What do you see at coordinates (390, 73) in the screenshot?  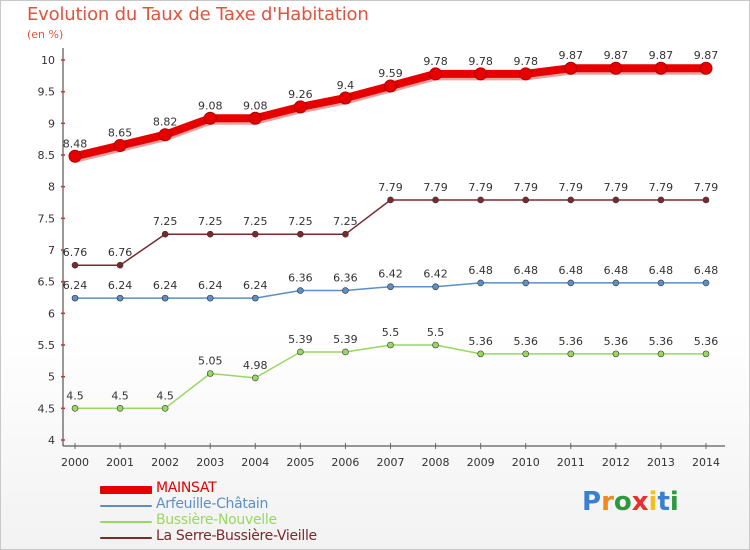 I see `data-label: 9.59` at bounding box center [390, 73].